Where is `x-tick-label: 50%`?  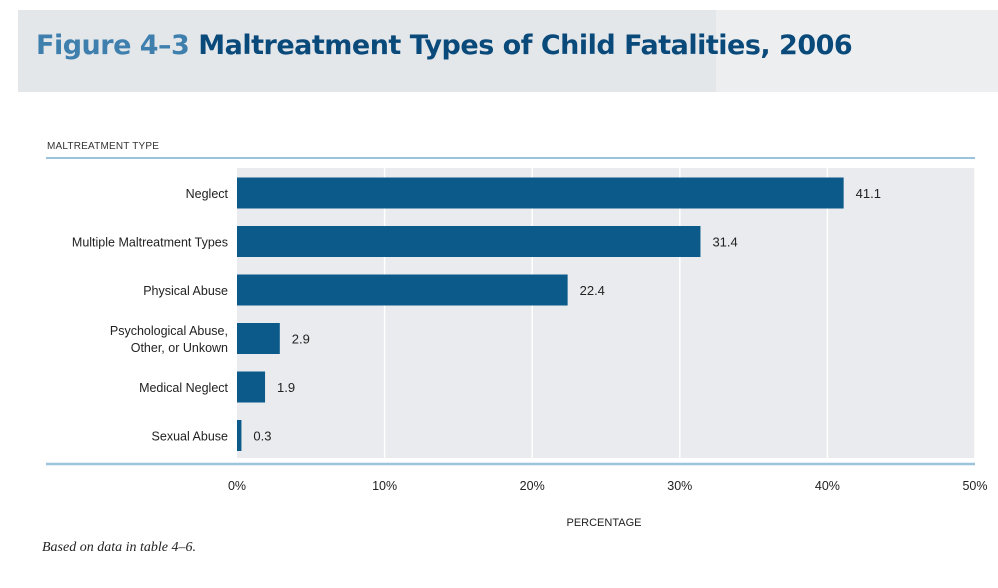 x-tick-label: 50% is located at coordinates (974, 486).